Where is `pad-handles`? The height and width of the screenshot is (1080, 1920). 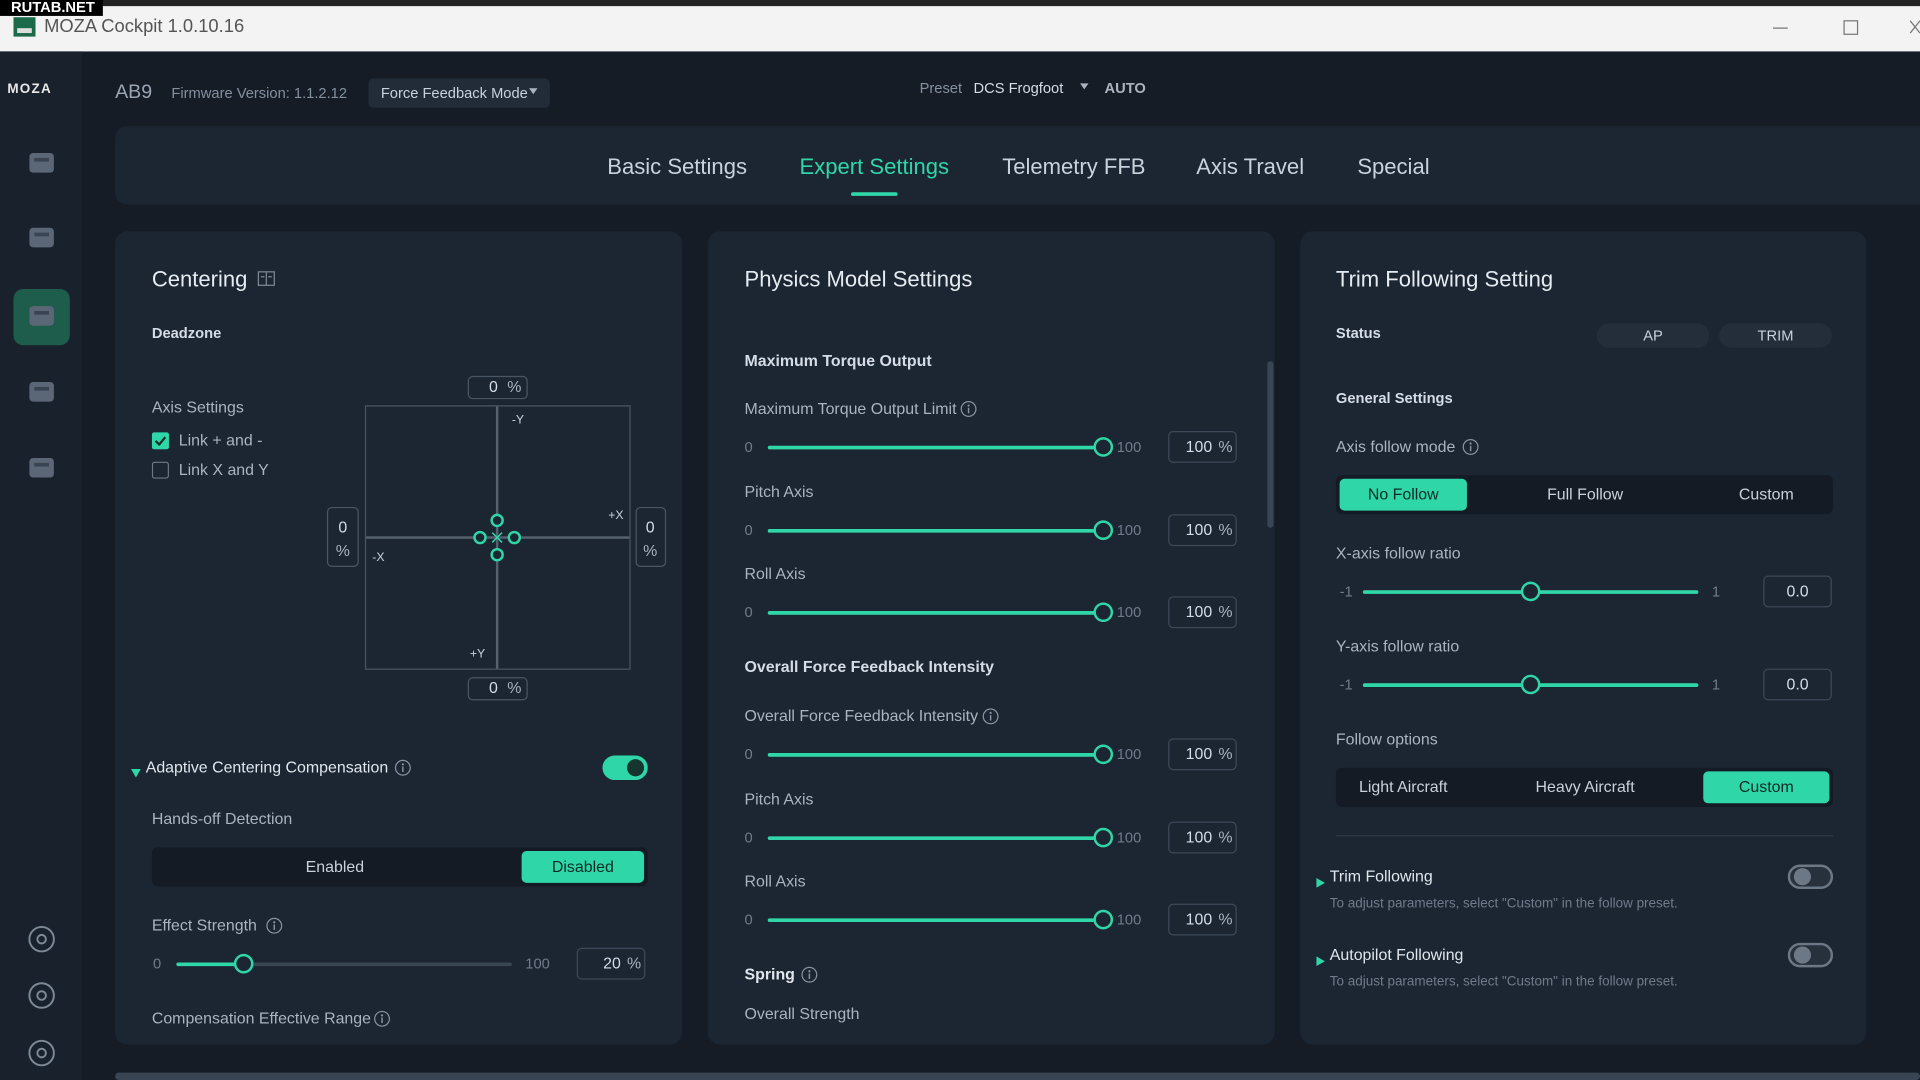 pad-handles is located at coordinates (497, 537).